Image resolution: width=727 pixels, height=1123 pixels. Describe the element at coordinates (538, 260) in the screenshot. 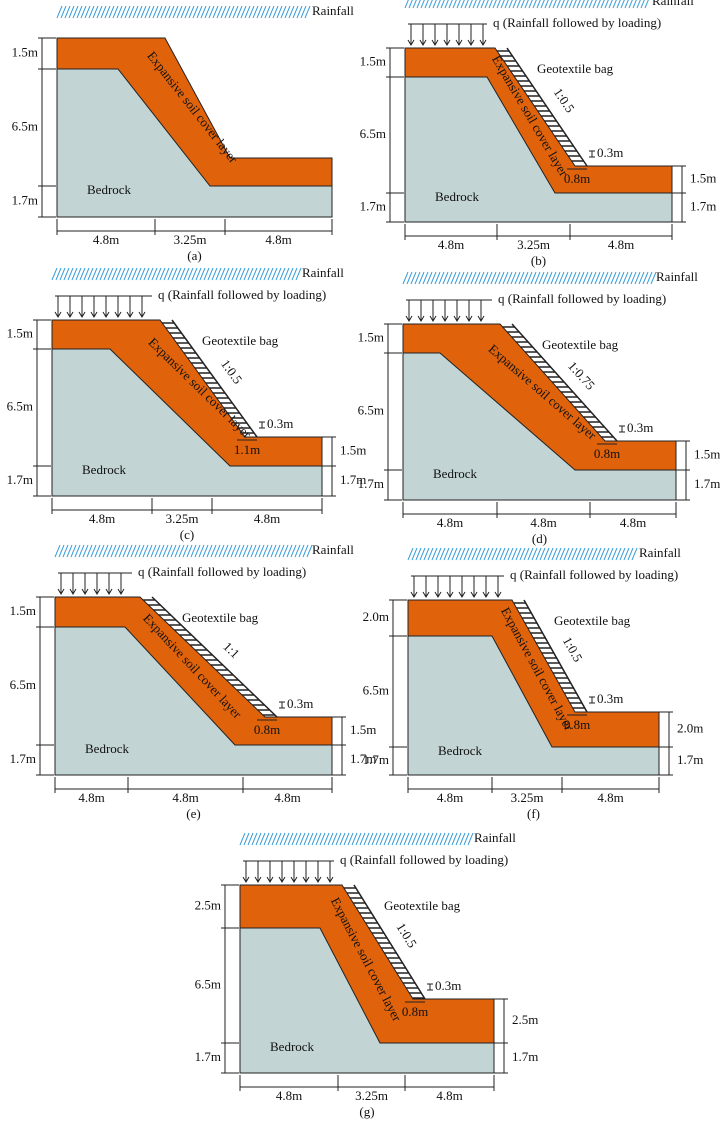

I see `panel-label: (b)` at that location.